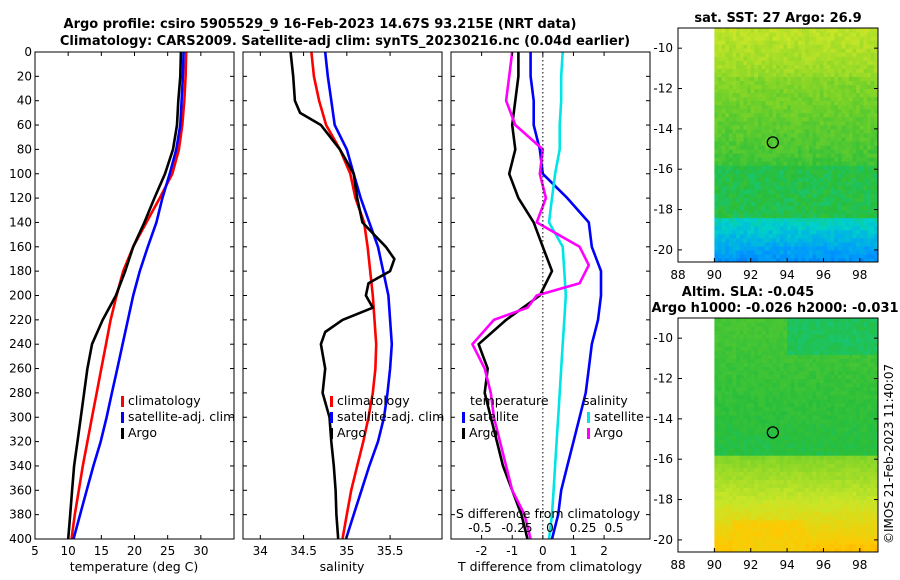  Describe the element at coordinates (20, 393) in the screenshot. I see `y-tick-label: 280` at that location.